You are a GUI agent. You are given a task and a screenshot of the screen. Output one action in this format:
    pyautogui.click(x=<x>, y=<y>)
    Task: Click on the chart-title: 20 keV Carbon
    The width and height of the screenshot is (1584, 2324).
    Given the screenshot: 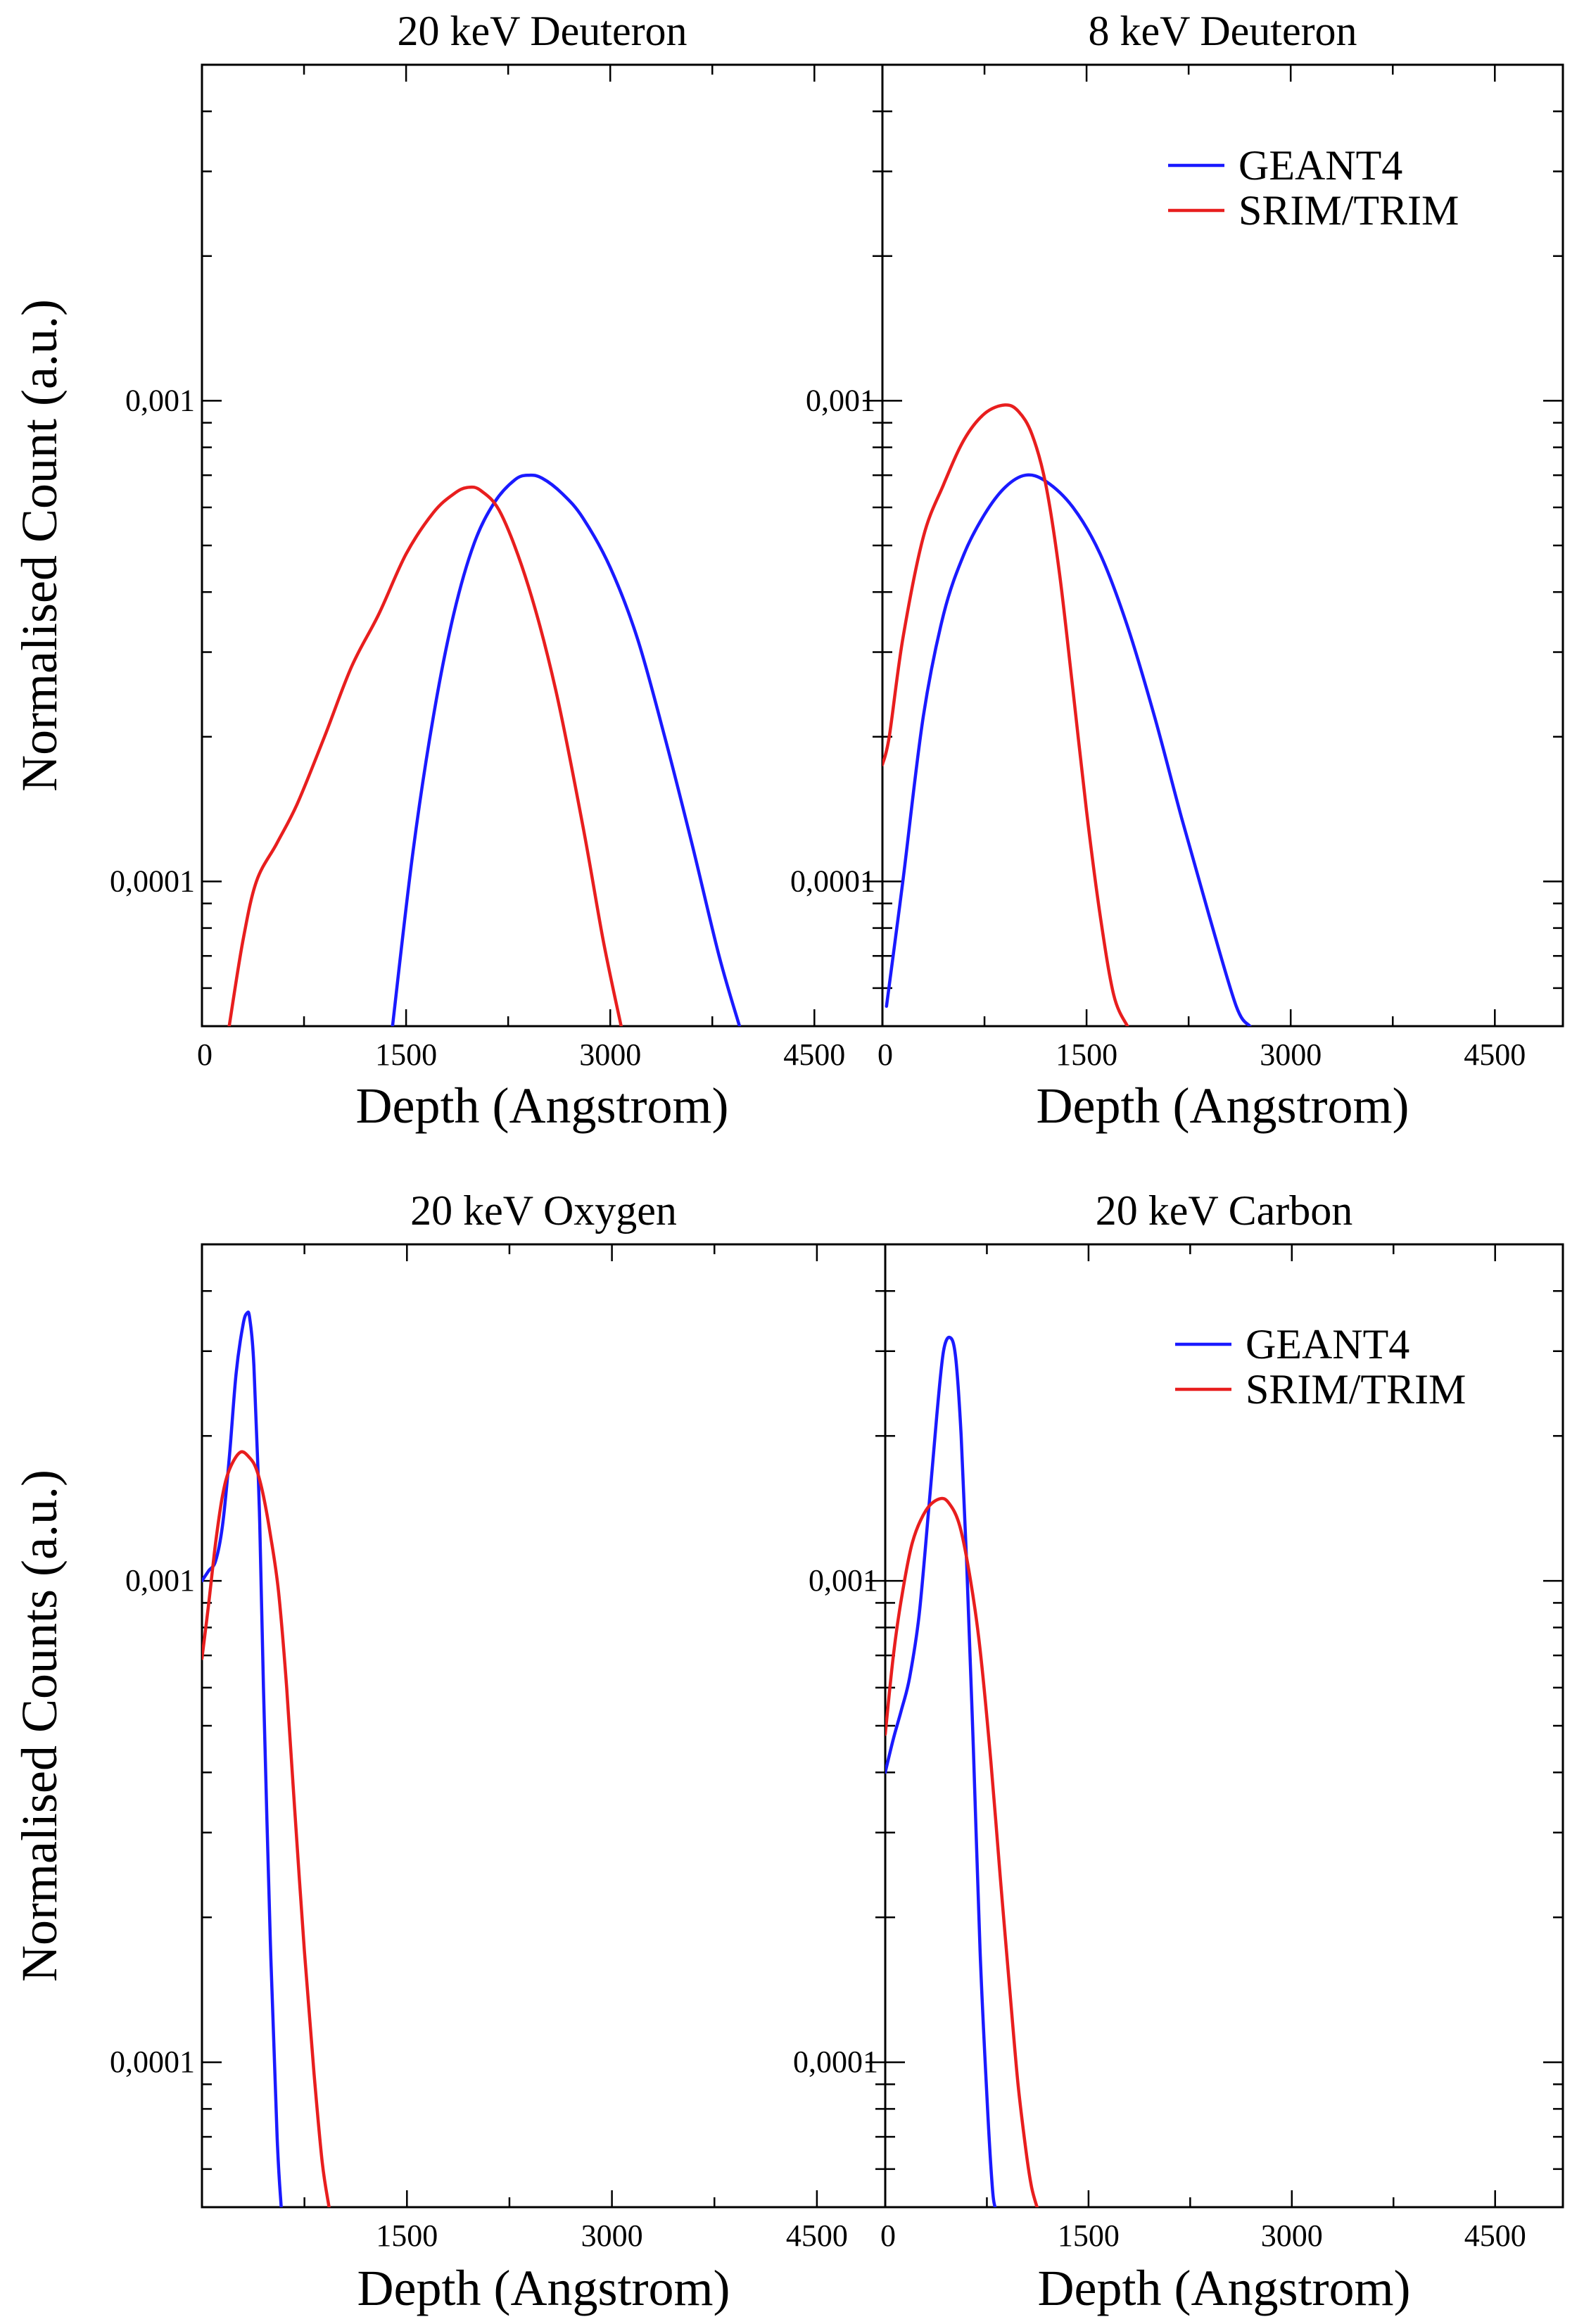 What is the action you would take?
    pyautogui.click(x=1224, y=1210)
    